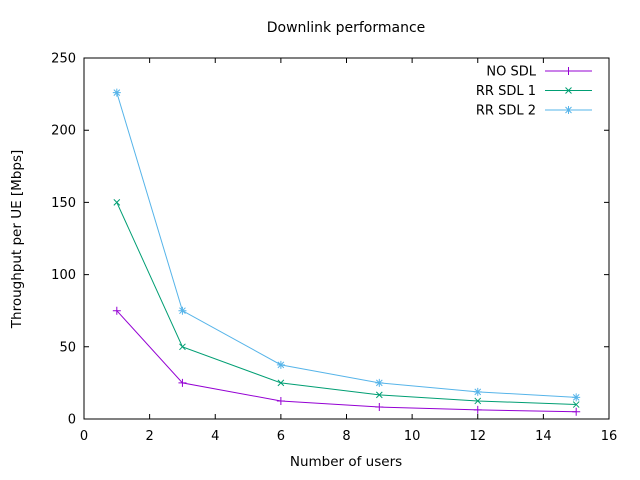 The height and width of the screenshot is (480, 640). What do you see at coordinates (149, 436) in the screenshot?
I see `x-tick-label: 2` at bounding box center [149, 436].